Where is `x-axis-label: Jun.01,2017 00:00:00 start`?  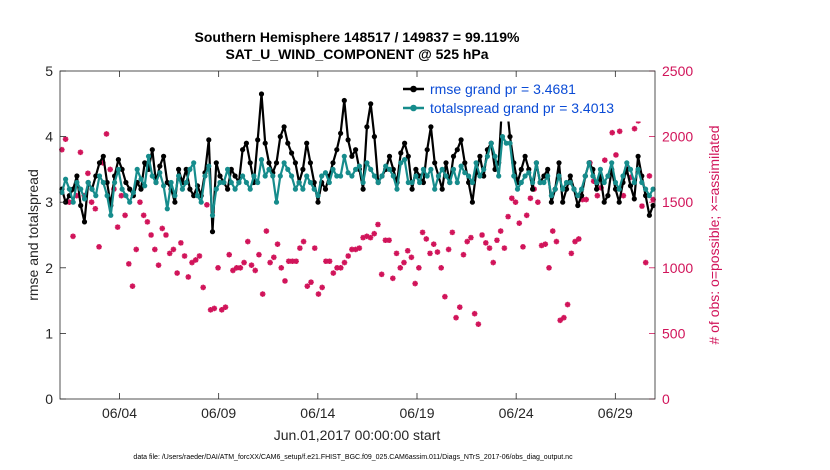
x-axis-label: Jun.01,2017 00:00:00 start is located at coordinates (357, 435).